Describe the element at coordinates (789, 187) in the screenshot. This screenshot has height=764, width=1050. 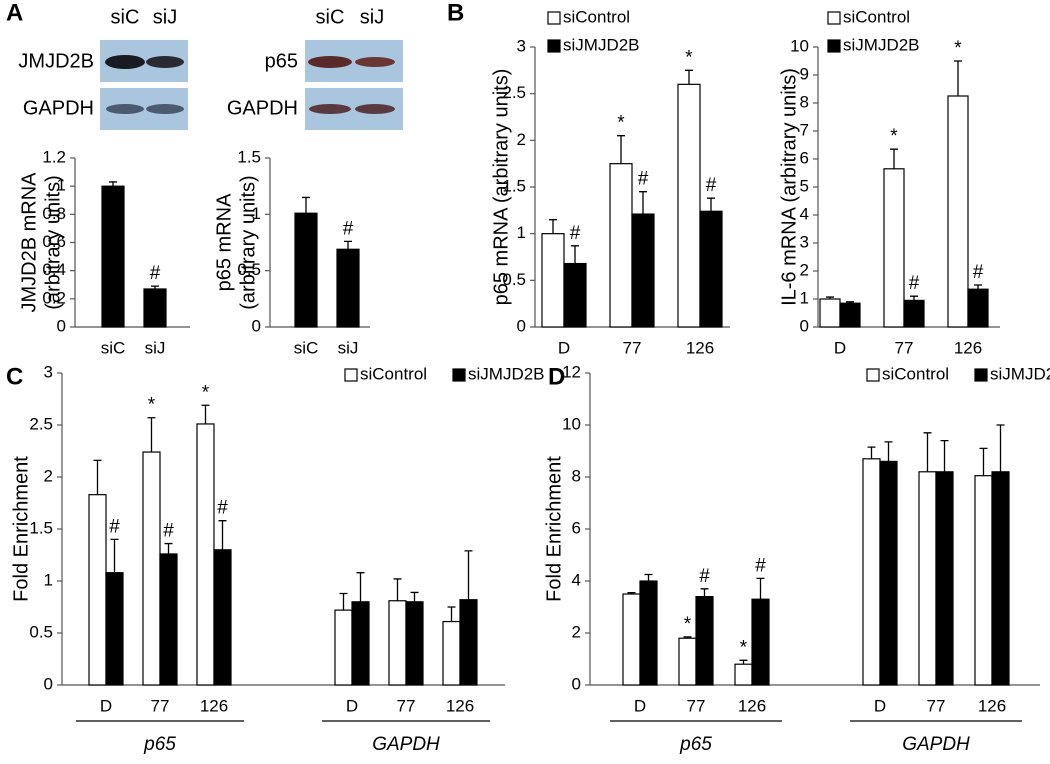
I see `y-axis-label: IL-6 mRNA (arbitrary units)` at that location.